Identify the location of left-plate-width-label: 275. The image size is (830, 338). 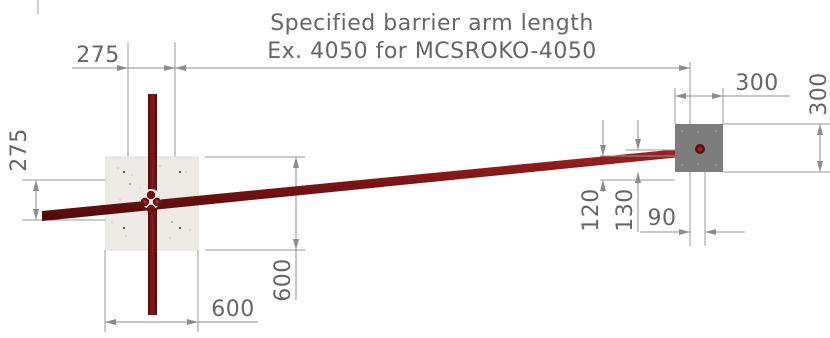
(98, 55).